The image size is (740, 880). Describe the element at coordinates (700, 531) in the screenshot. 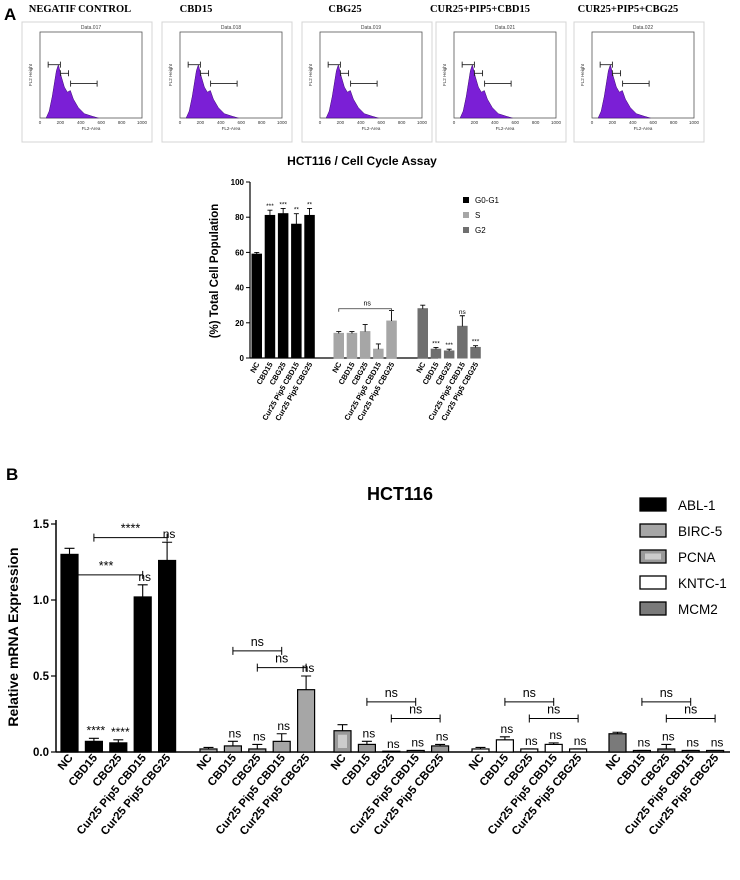

I see `c2-legend-label: BIRC-5` at that location.